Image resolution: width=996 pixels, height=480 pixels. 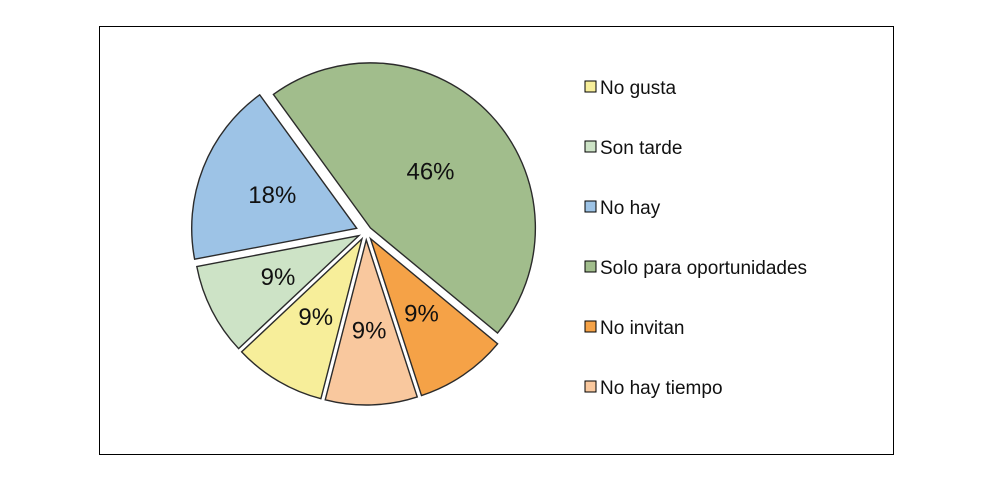 What do you see at coordinates (315, 317) in the screenshot?
I see `data-label-no-gusta: 9%` at bounding box center [315, 317].